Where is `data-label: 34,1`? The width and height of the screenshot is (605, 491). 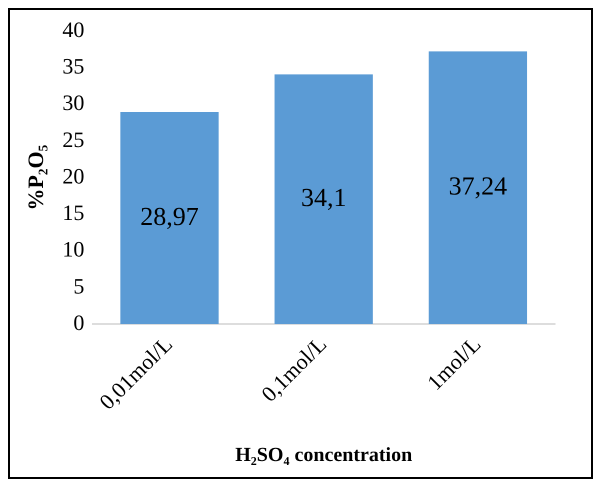 data-label: 34,1 is located at coordinates (323, 197).